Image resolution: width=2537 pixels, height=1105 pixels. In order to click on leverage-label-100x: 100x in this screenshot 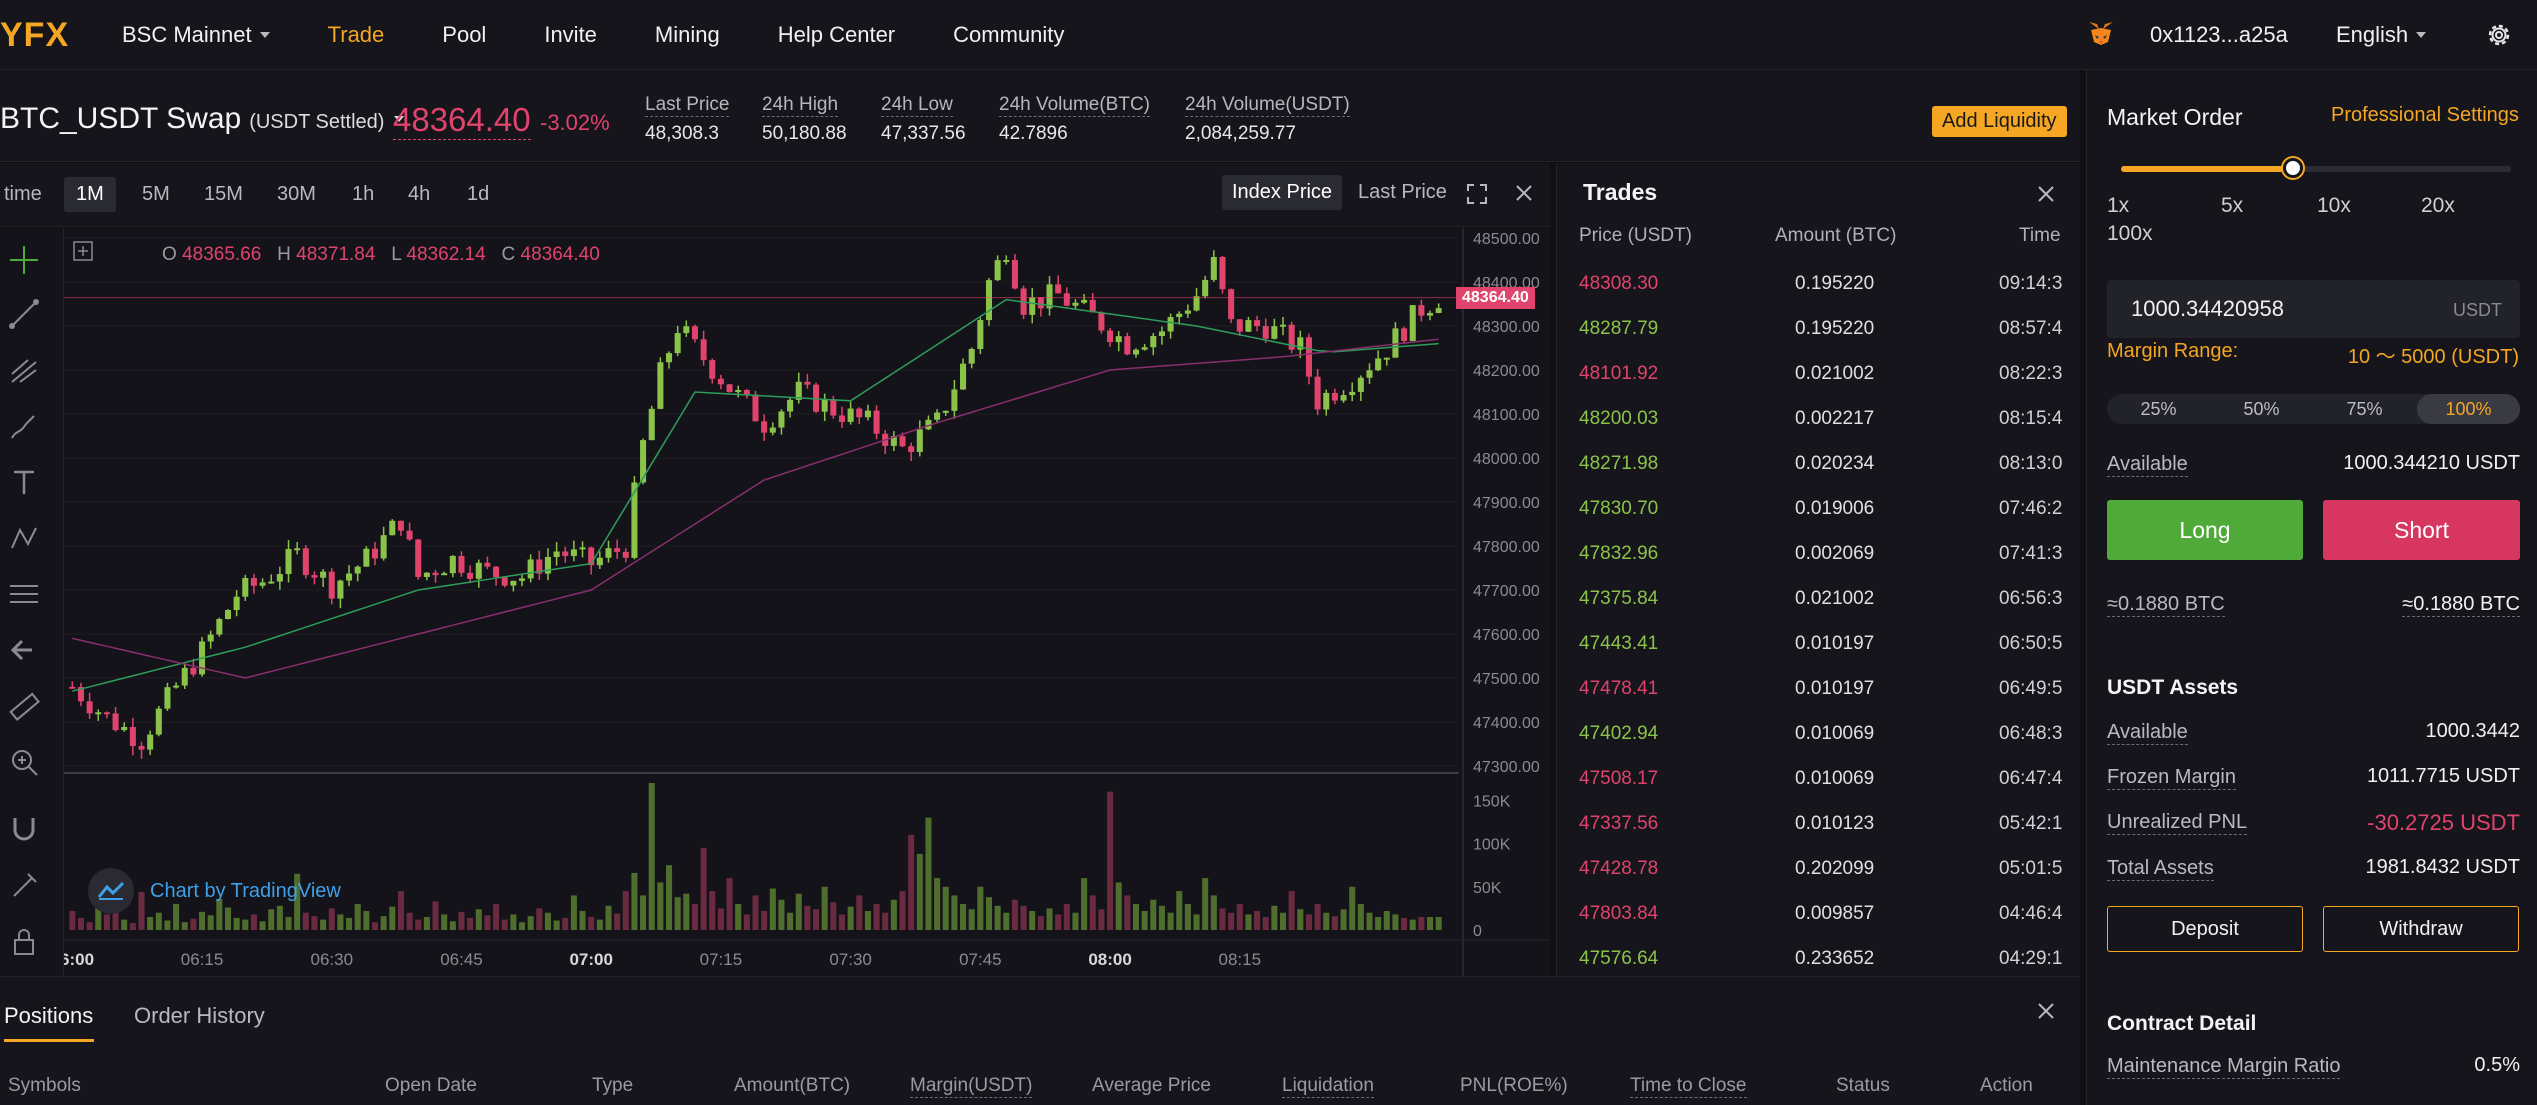, I will do `click(2130, 233)`.